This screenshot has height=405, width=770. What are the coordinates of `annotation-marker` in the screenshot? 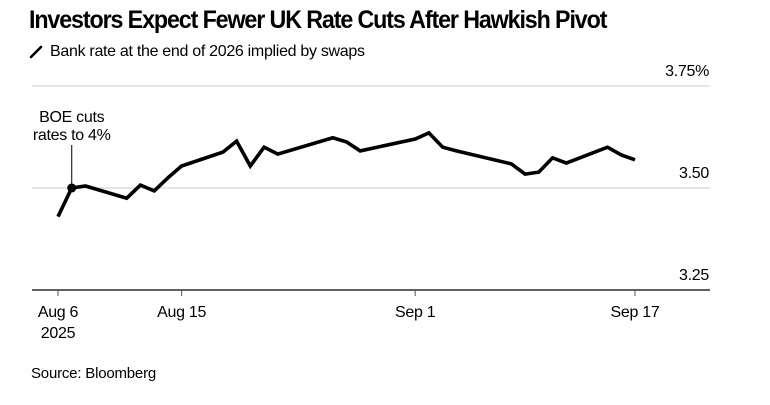 It's located at (72, 188).